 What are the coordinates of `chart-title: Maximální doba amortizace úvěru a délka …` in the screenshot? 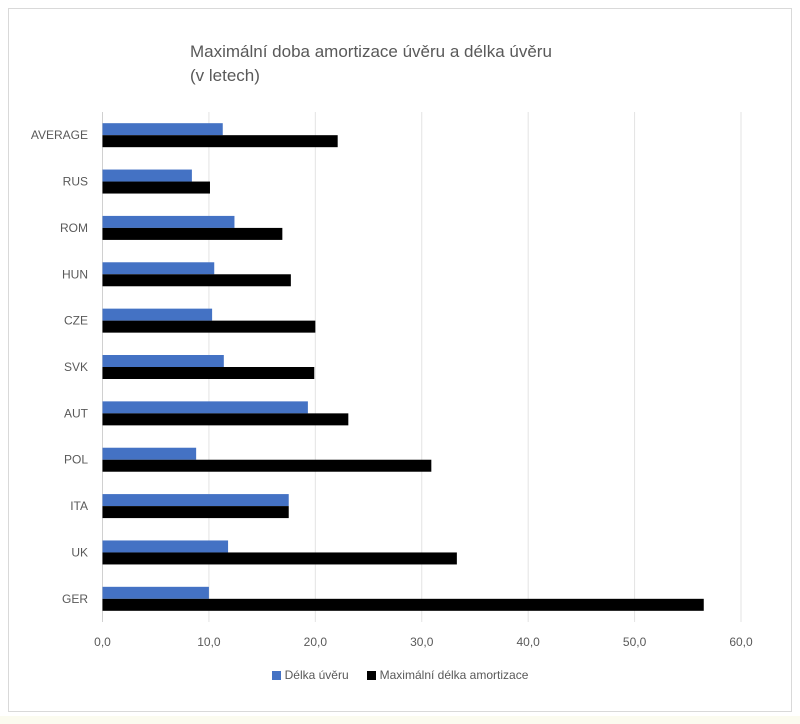 It's located at (400, 64).